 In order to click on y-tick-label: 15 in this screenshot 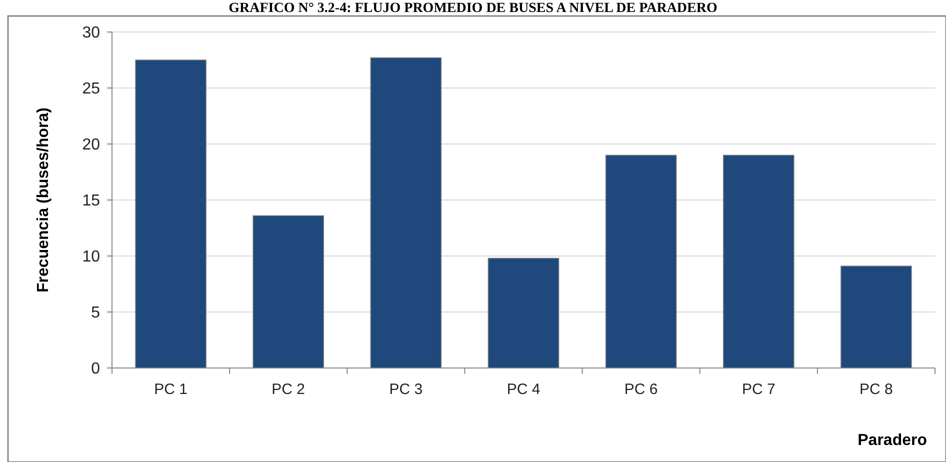, I will do `click(91, 201)`.